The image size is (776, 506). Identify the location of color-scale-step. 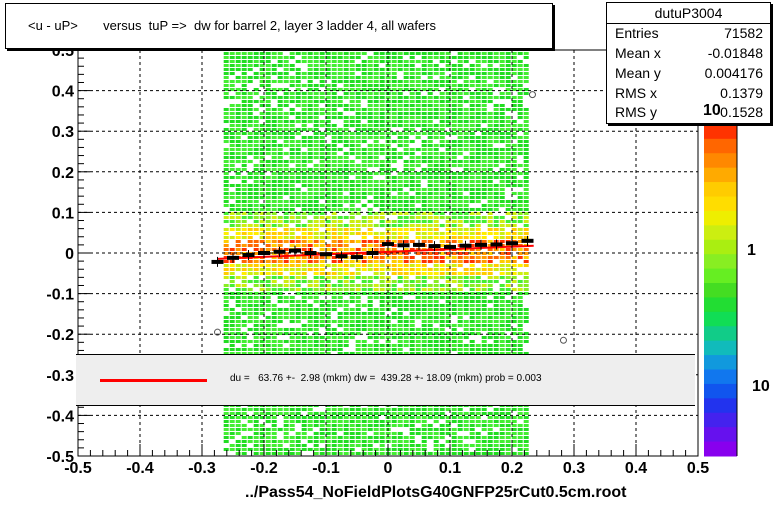
(720, 334).